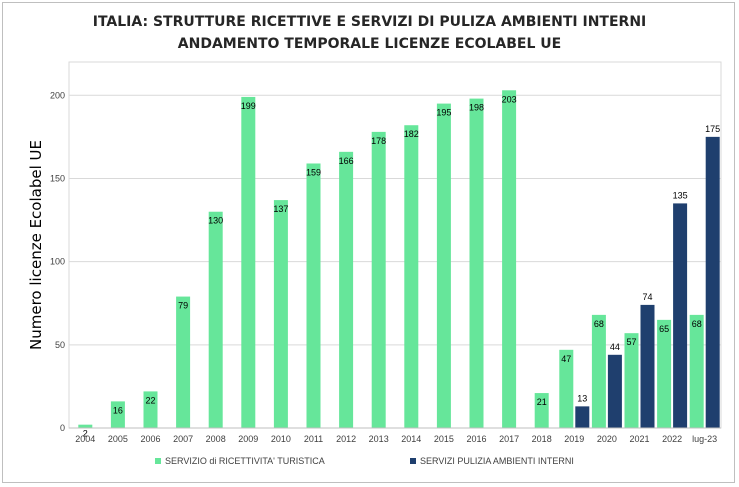  I want to click on x-tick-label: 2020, so click(607, 439).